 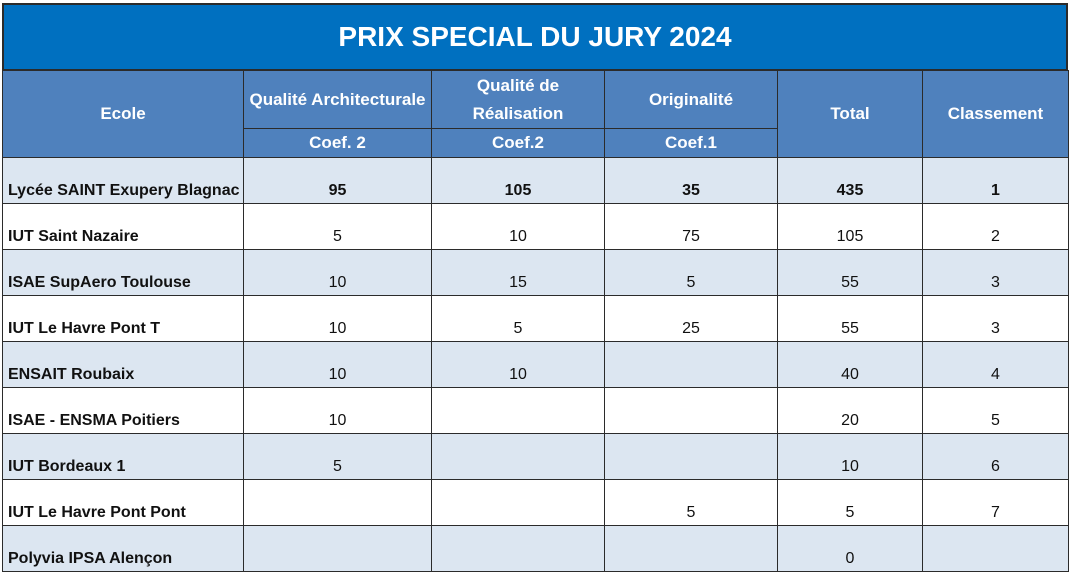 I want to click on column-header: Ecole, so click(x=123, y=114).